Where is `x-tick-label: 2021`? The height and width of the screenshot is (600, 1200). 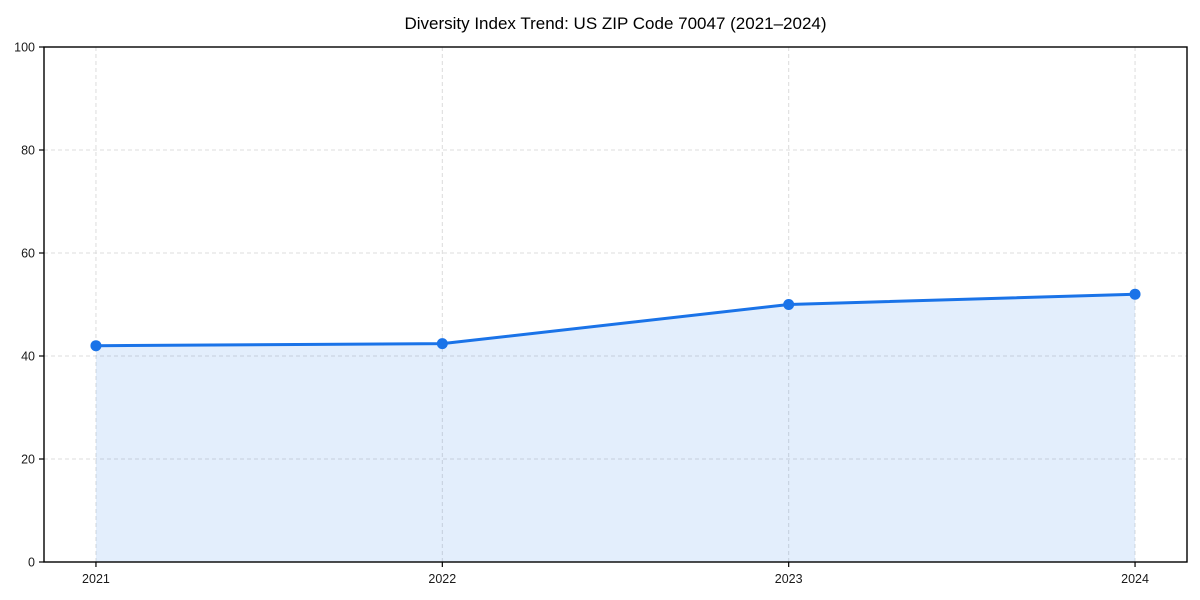
x-tick-label: 2021 is located at coordinates (96, 579).